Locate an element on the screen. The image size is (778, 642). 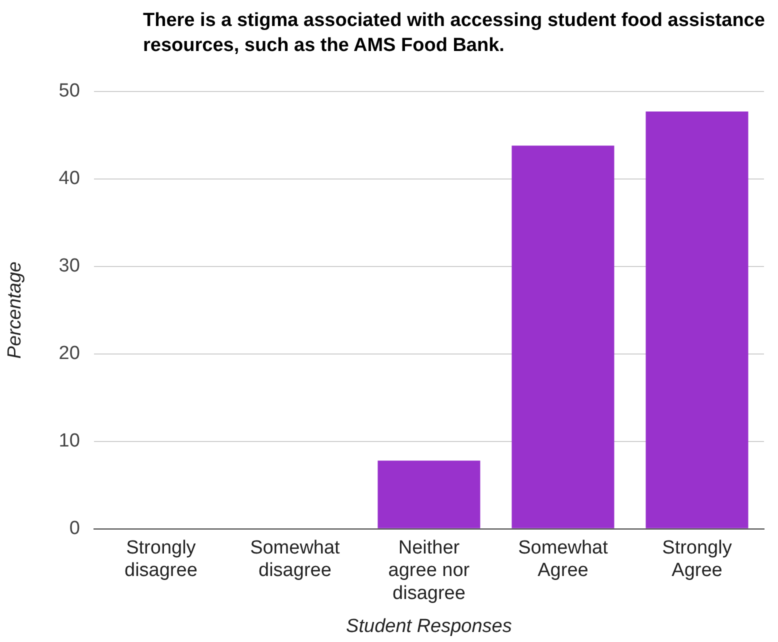
x-tick-label: Neither agree nor disagree is located at coordinates (429, 570).